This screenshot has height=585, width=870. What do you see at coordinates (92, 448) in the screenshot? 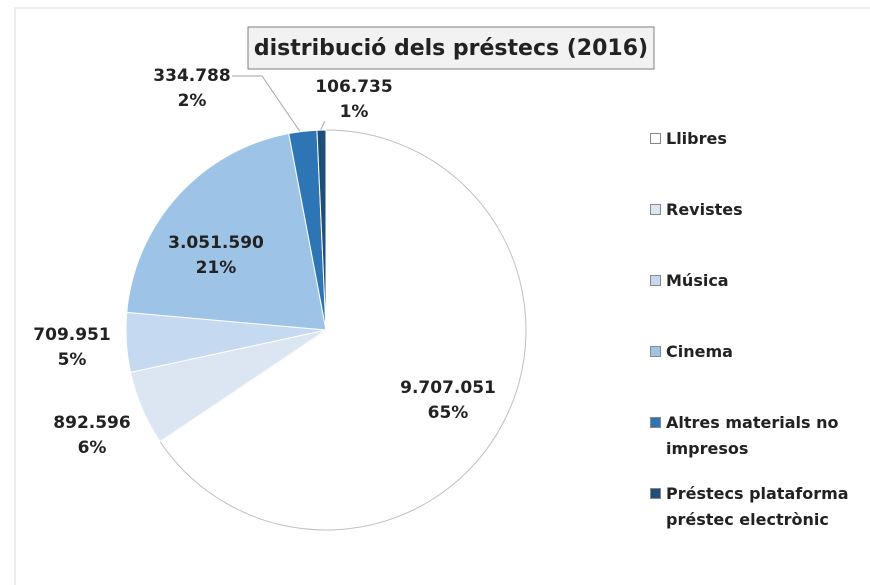
I see `percent-label: 6%` at bounding box center [92, 448].